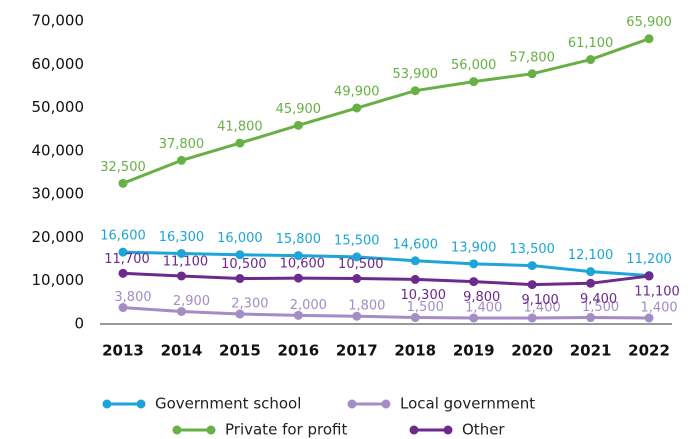 The width and height of the screenshot is (693, 439). What do you see at coordinates (649, 351) in the screenshot?
I see `x-tick-label: 2022` at bounding box center [649, 351].